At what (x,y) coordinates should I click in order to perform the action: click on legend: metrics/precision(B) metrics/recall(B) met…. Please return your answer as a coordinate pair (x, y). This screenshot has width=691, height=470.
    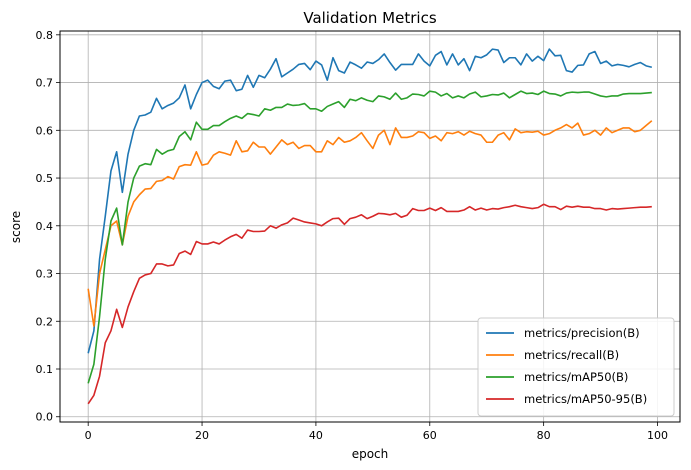
    Looking at the image, I should click on (576, 367).